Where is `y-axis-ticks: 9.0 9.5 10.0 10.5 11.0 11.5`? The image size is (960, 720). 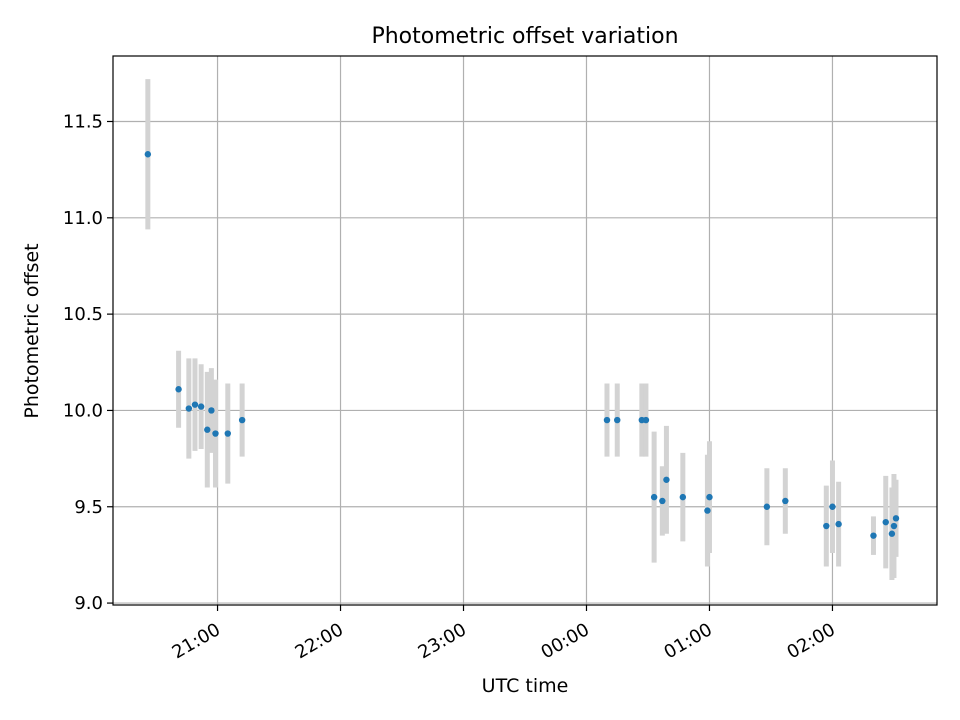
y-axis-ticks: 9.0 9.5 10.0 10.5 11.0 11.5 is located at coordinates (88, 362).